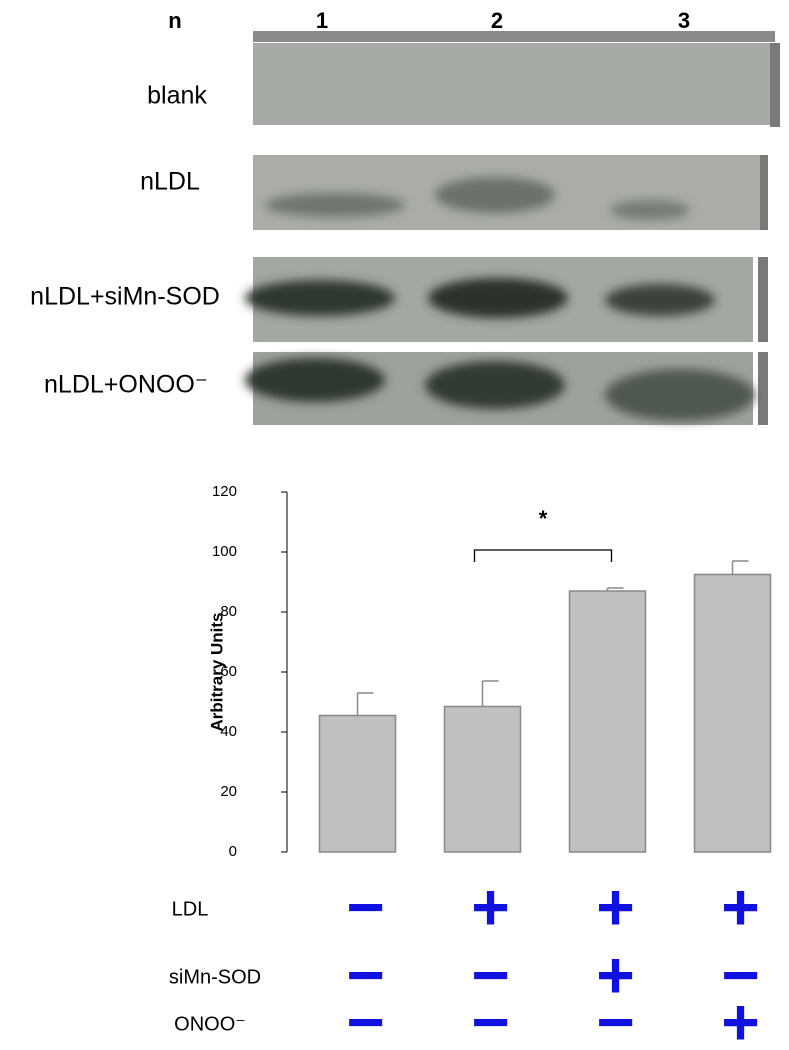 The height and width of the screenshot is (1050, 789). Describe the element at coordinates (464, 959) in the screenshot. I see `treatment-table: LDL − + + +siMn-SOD − − + −ONOO⁻ − − − +` at that location.